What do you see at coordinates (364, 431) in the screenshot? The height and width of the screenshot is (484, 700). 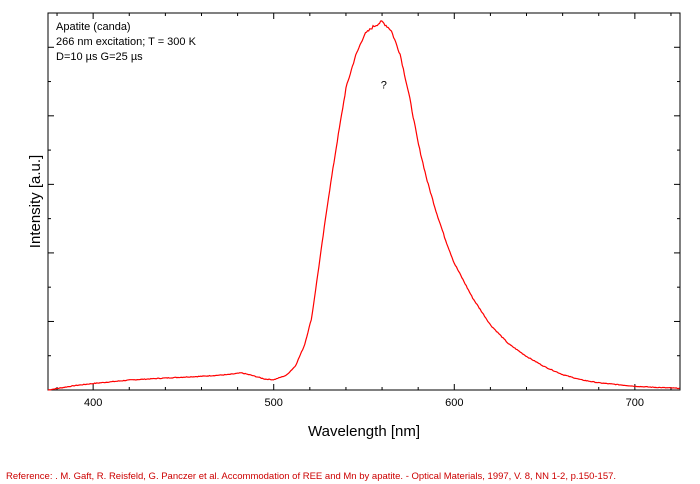 I see `x-axis-label: Wavelength [nm]` at bounding box center [364, 431].